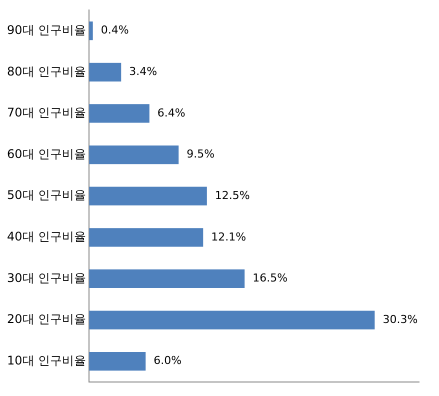 The image size is (439, 396). I want to click on y-tick-label: 50대 인구비율, so click(46, 195).